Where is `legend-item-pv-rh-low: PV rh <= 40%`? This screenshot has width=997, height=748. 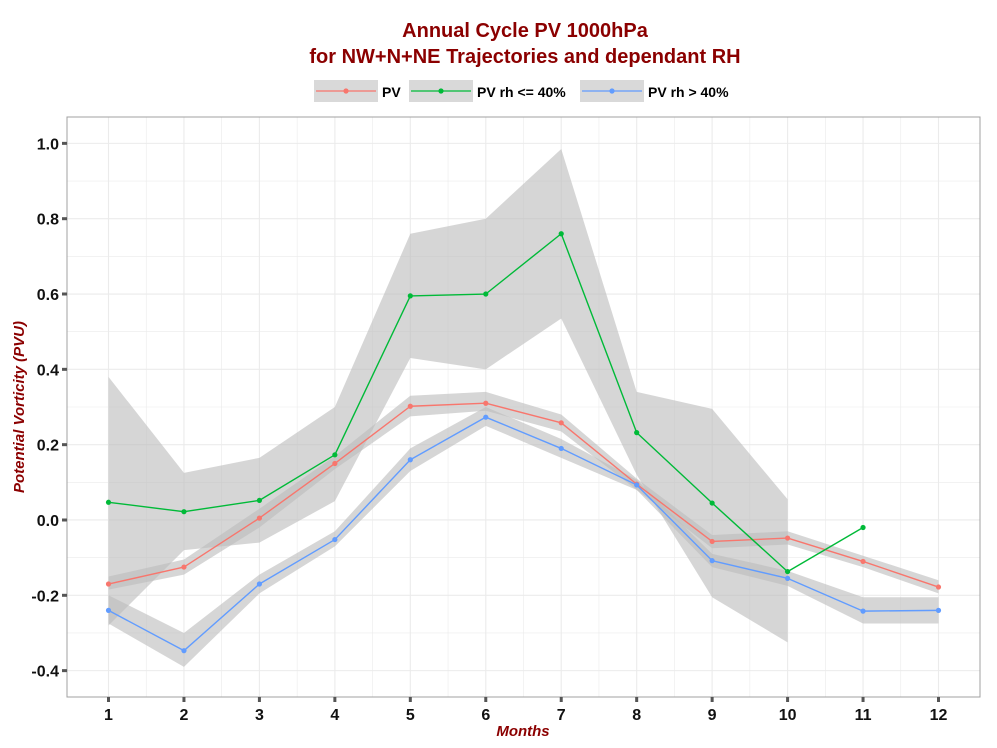 legend-item-pv-rh-low: PV rh <= 40% is located at coordinates (487, 91).